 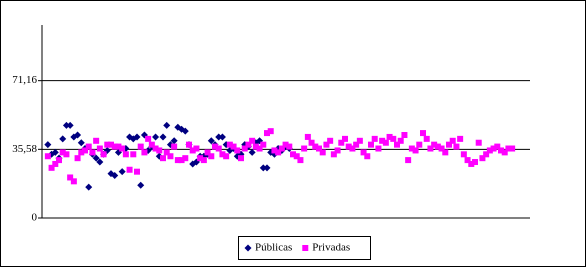 I want to click on legend: Públicas Privadas, so click(x=304, y=248).